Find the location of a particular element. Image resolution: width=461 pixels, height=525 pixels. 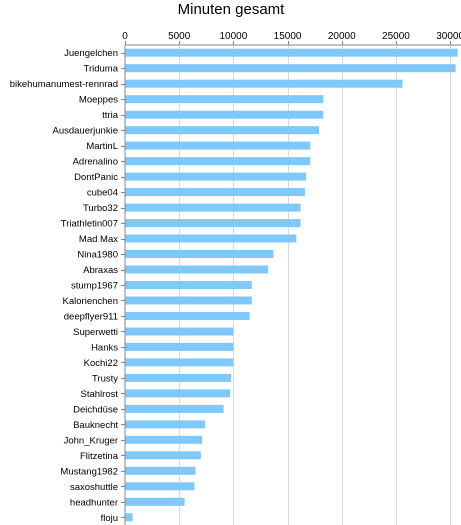

category-label: Kalorienchen is located at coordinates (90, 301).